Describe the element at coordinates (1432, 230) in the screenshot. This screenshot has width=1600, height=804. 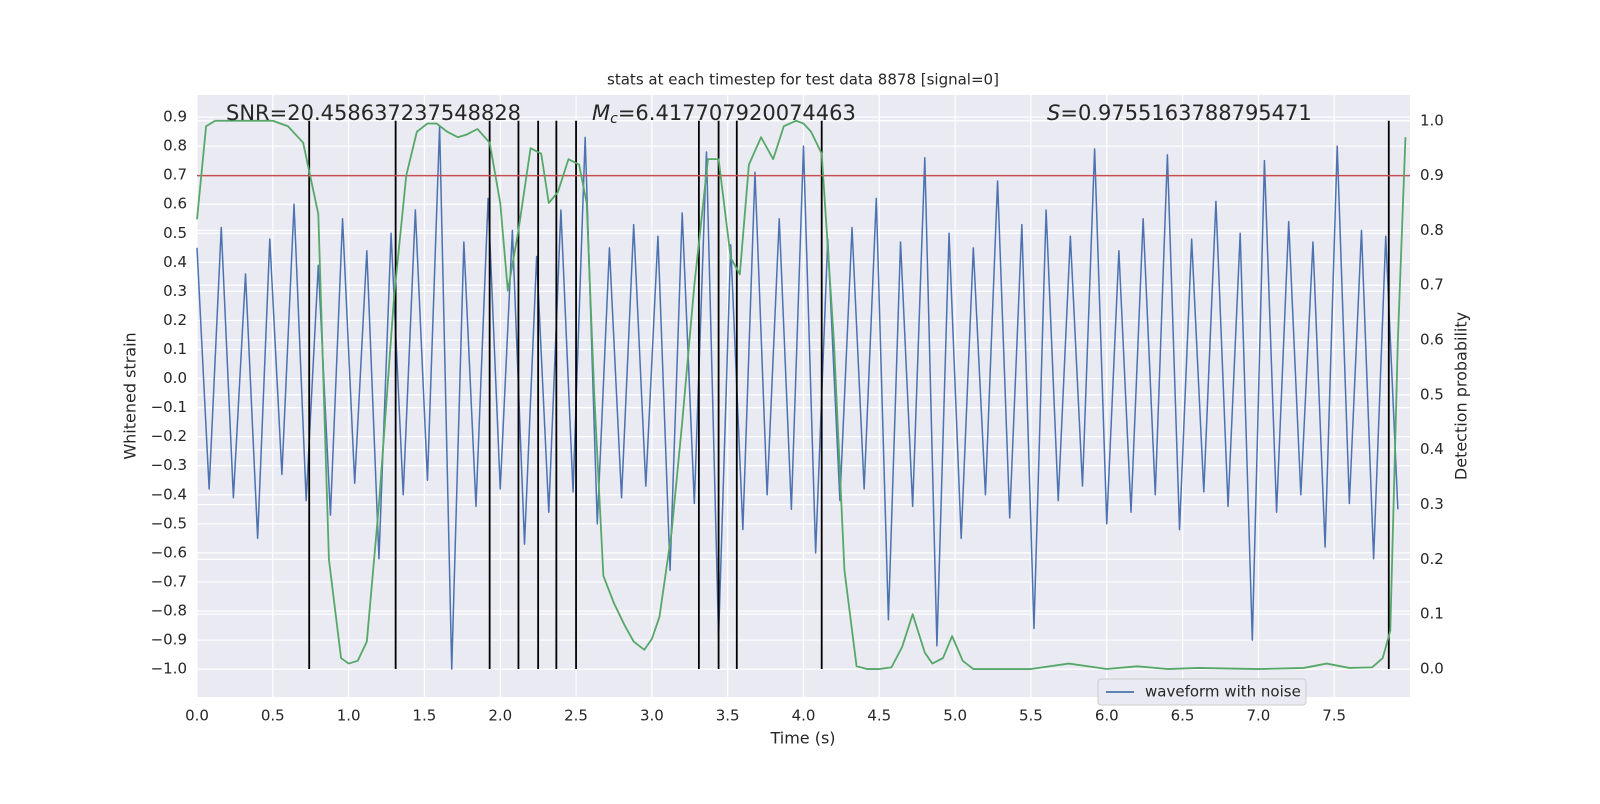
I see `y2-tick-label: 0.8` at that location.